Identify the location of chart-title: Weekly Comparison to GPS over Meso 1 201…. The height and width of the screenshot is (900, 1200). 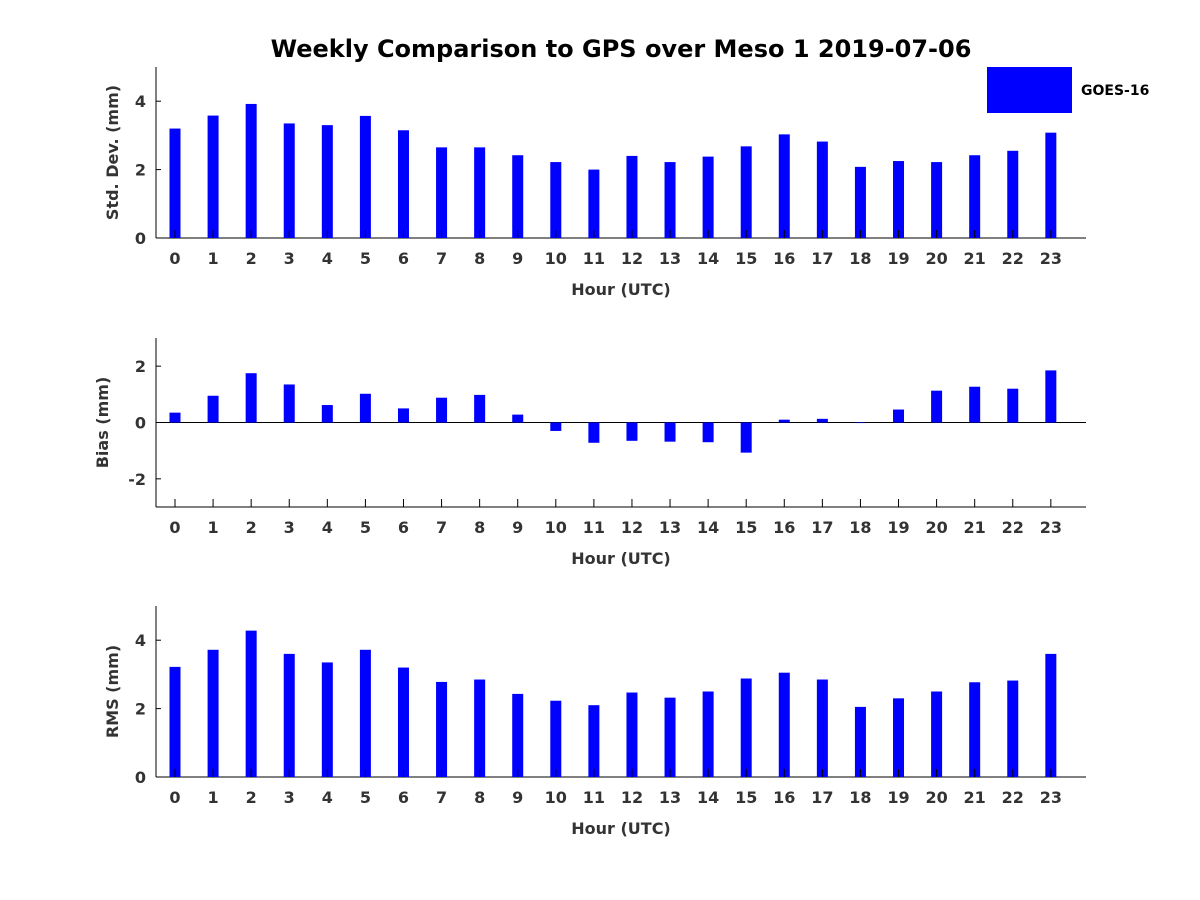
(621, 49).